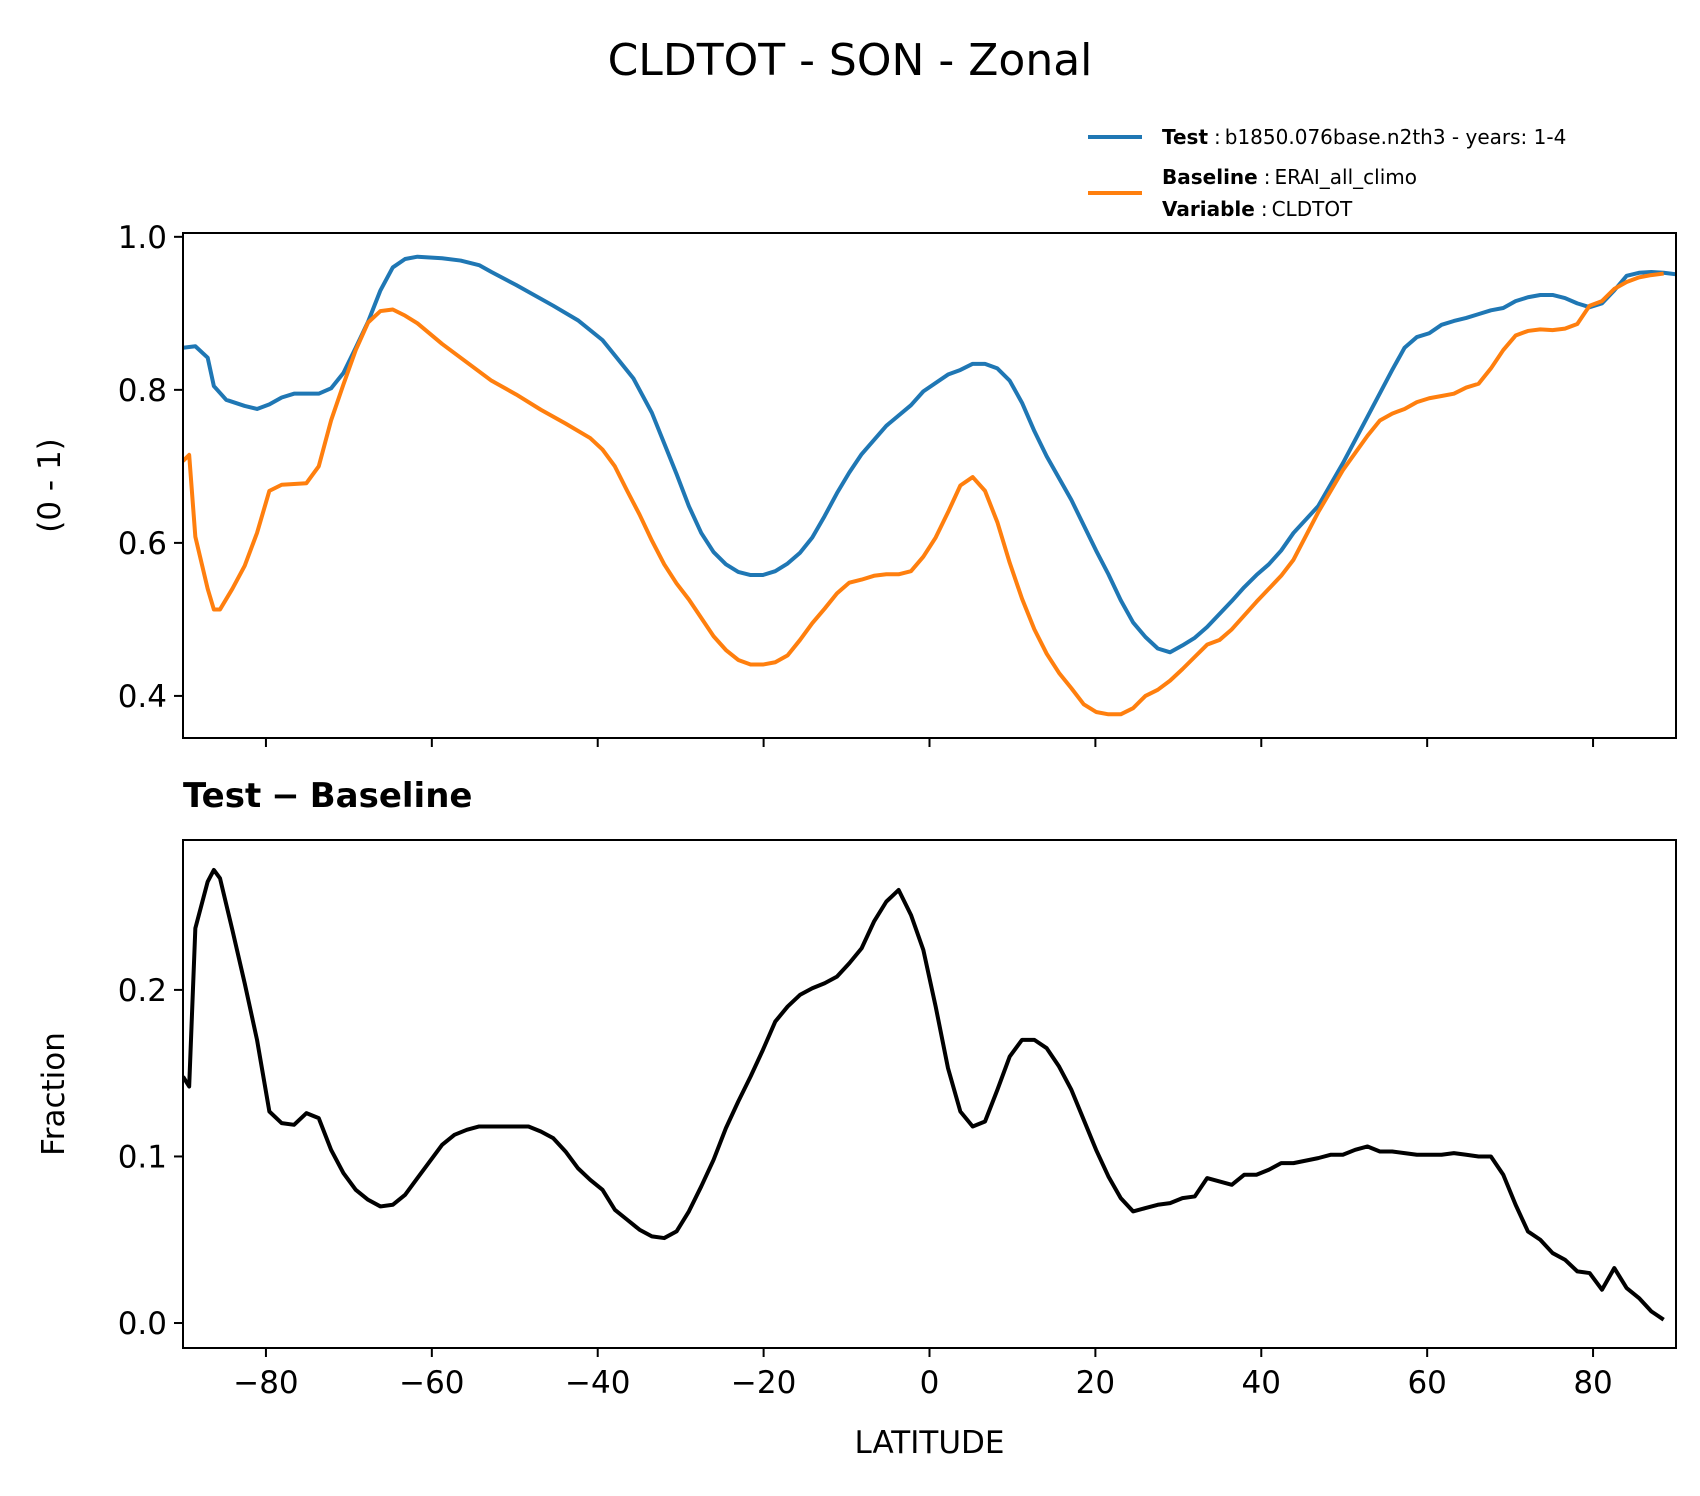 This screenshot has width=1700, height=1496. What do you see at coordinates (142, 391) in the screenshot?
I see `y-tick-label: 0.8` at bounding box center [142, 391].